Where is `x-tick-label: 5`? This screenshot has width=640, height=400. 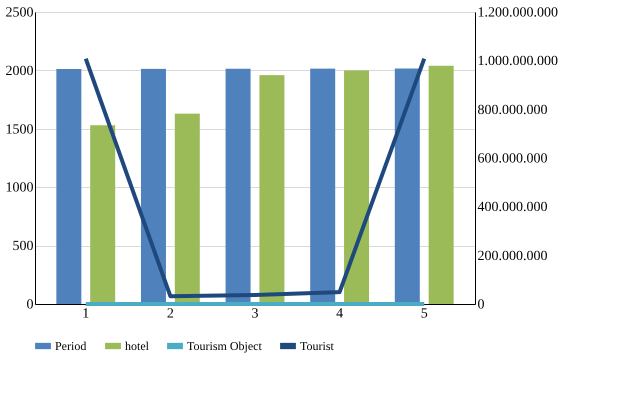
x-tick-label: 5 is located at coordinates (424, 314).